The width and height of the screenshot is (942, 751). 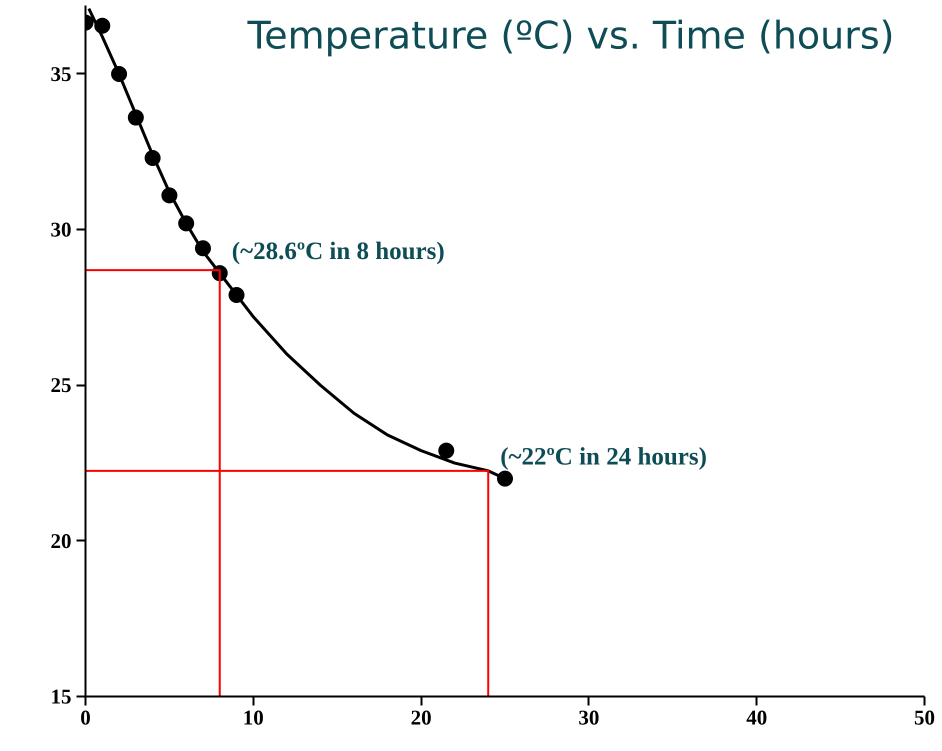 What do you see at coordinates (589, 718) in the screenshot?
I see `x-tick-label: 30` at bounding box center [589, 718].